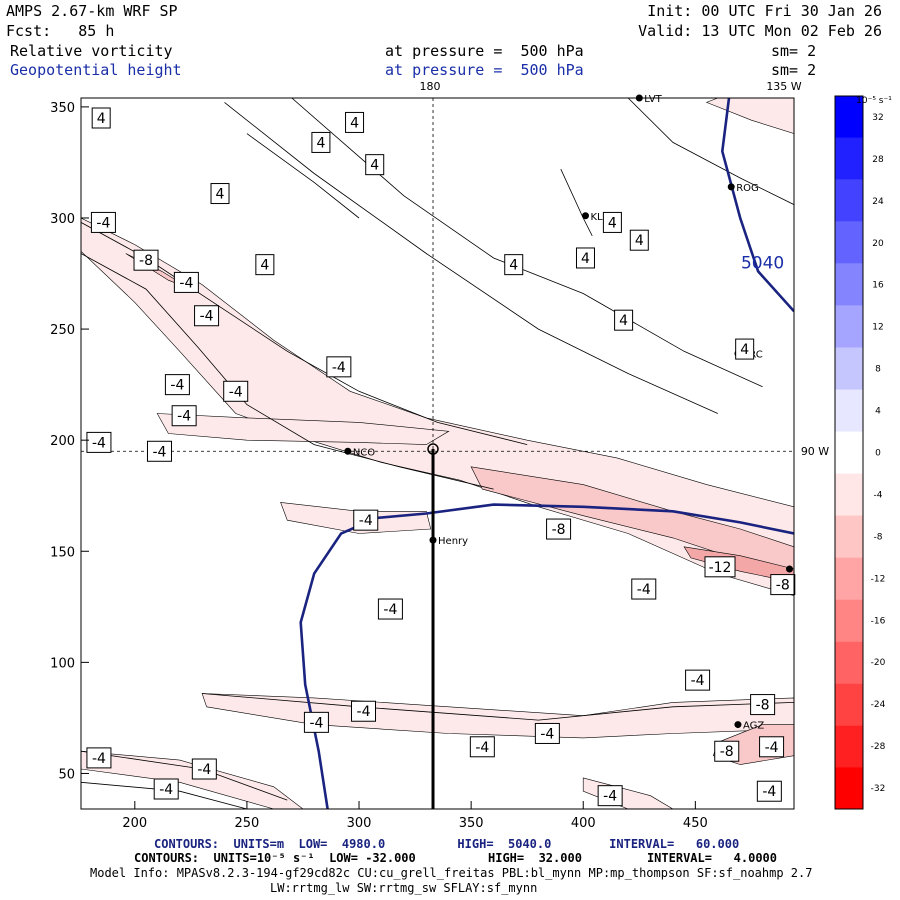 Image resolution: width=900 pixels, height=900 pixels. Describe the element at coordinates (484, 70) in the screenshot. I see `field2-level: at pressure = 500 hPa` at that location.